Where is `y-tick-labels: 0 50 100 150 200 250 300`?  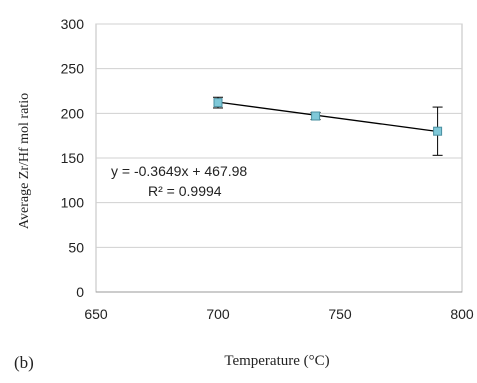
y-tick-labels: 0 50 100 150 200 250 300 is located at coordinates (73, 158).